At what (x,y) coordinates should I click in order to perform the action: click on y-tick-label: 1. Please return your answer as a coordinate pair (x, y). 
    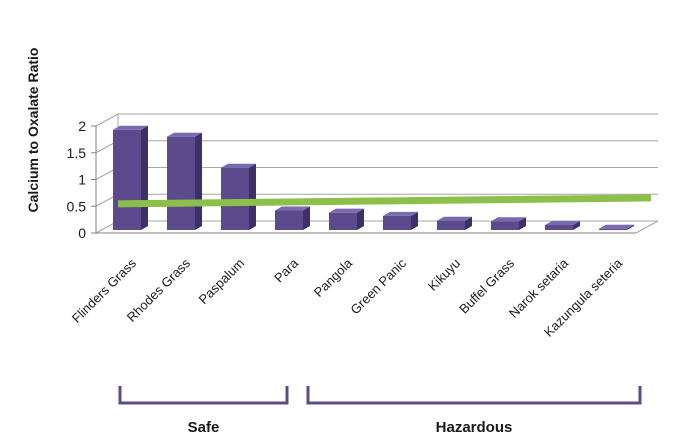
    Looking at the image, I should click on (82, 180).